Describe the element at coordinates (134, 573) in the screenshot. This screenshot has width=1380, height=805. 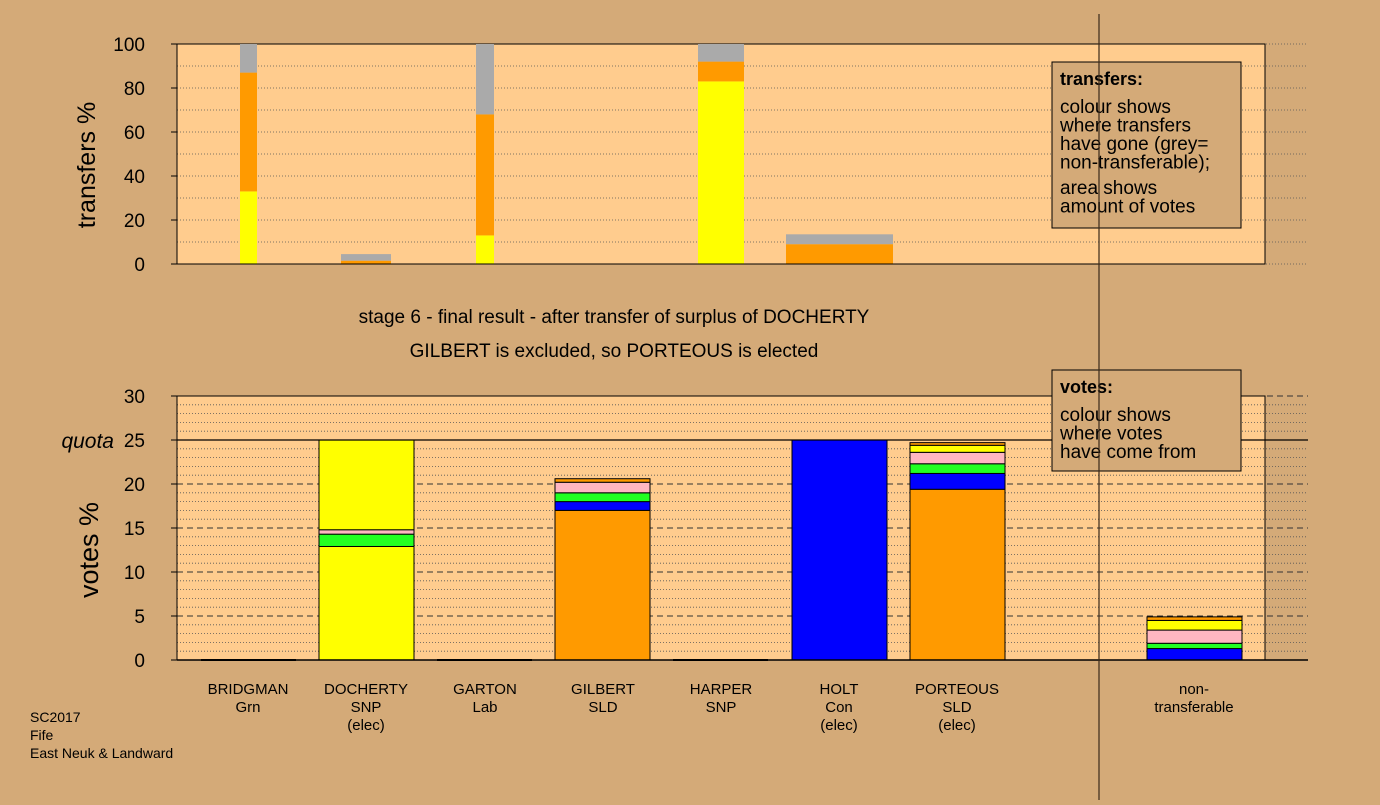
I see `votes-ytick-label: 10` at that location.